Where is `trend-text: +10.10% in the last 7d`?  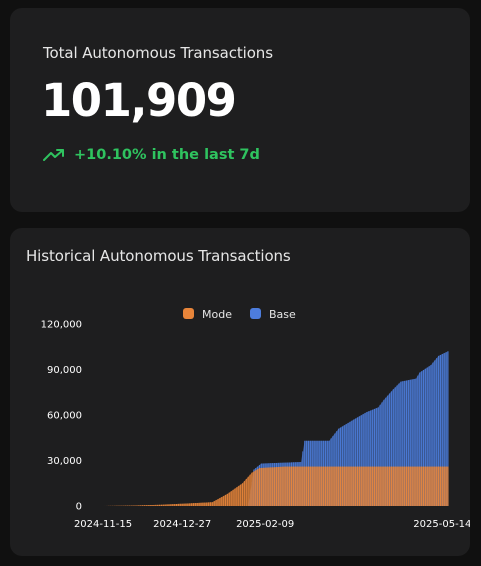
trend-text: +10.10% in the last 7d is located at coordinates (167, 155).